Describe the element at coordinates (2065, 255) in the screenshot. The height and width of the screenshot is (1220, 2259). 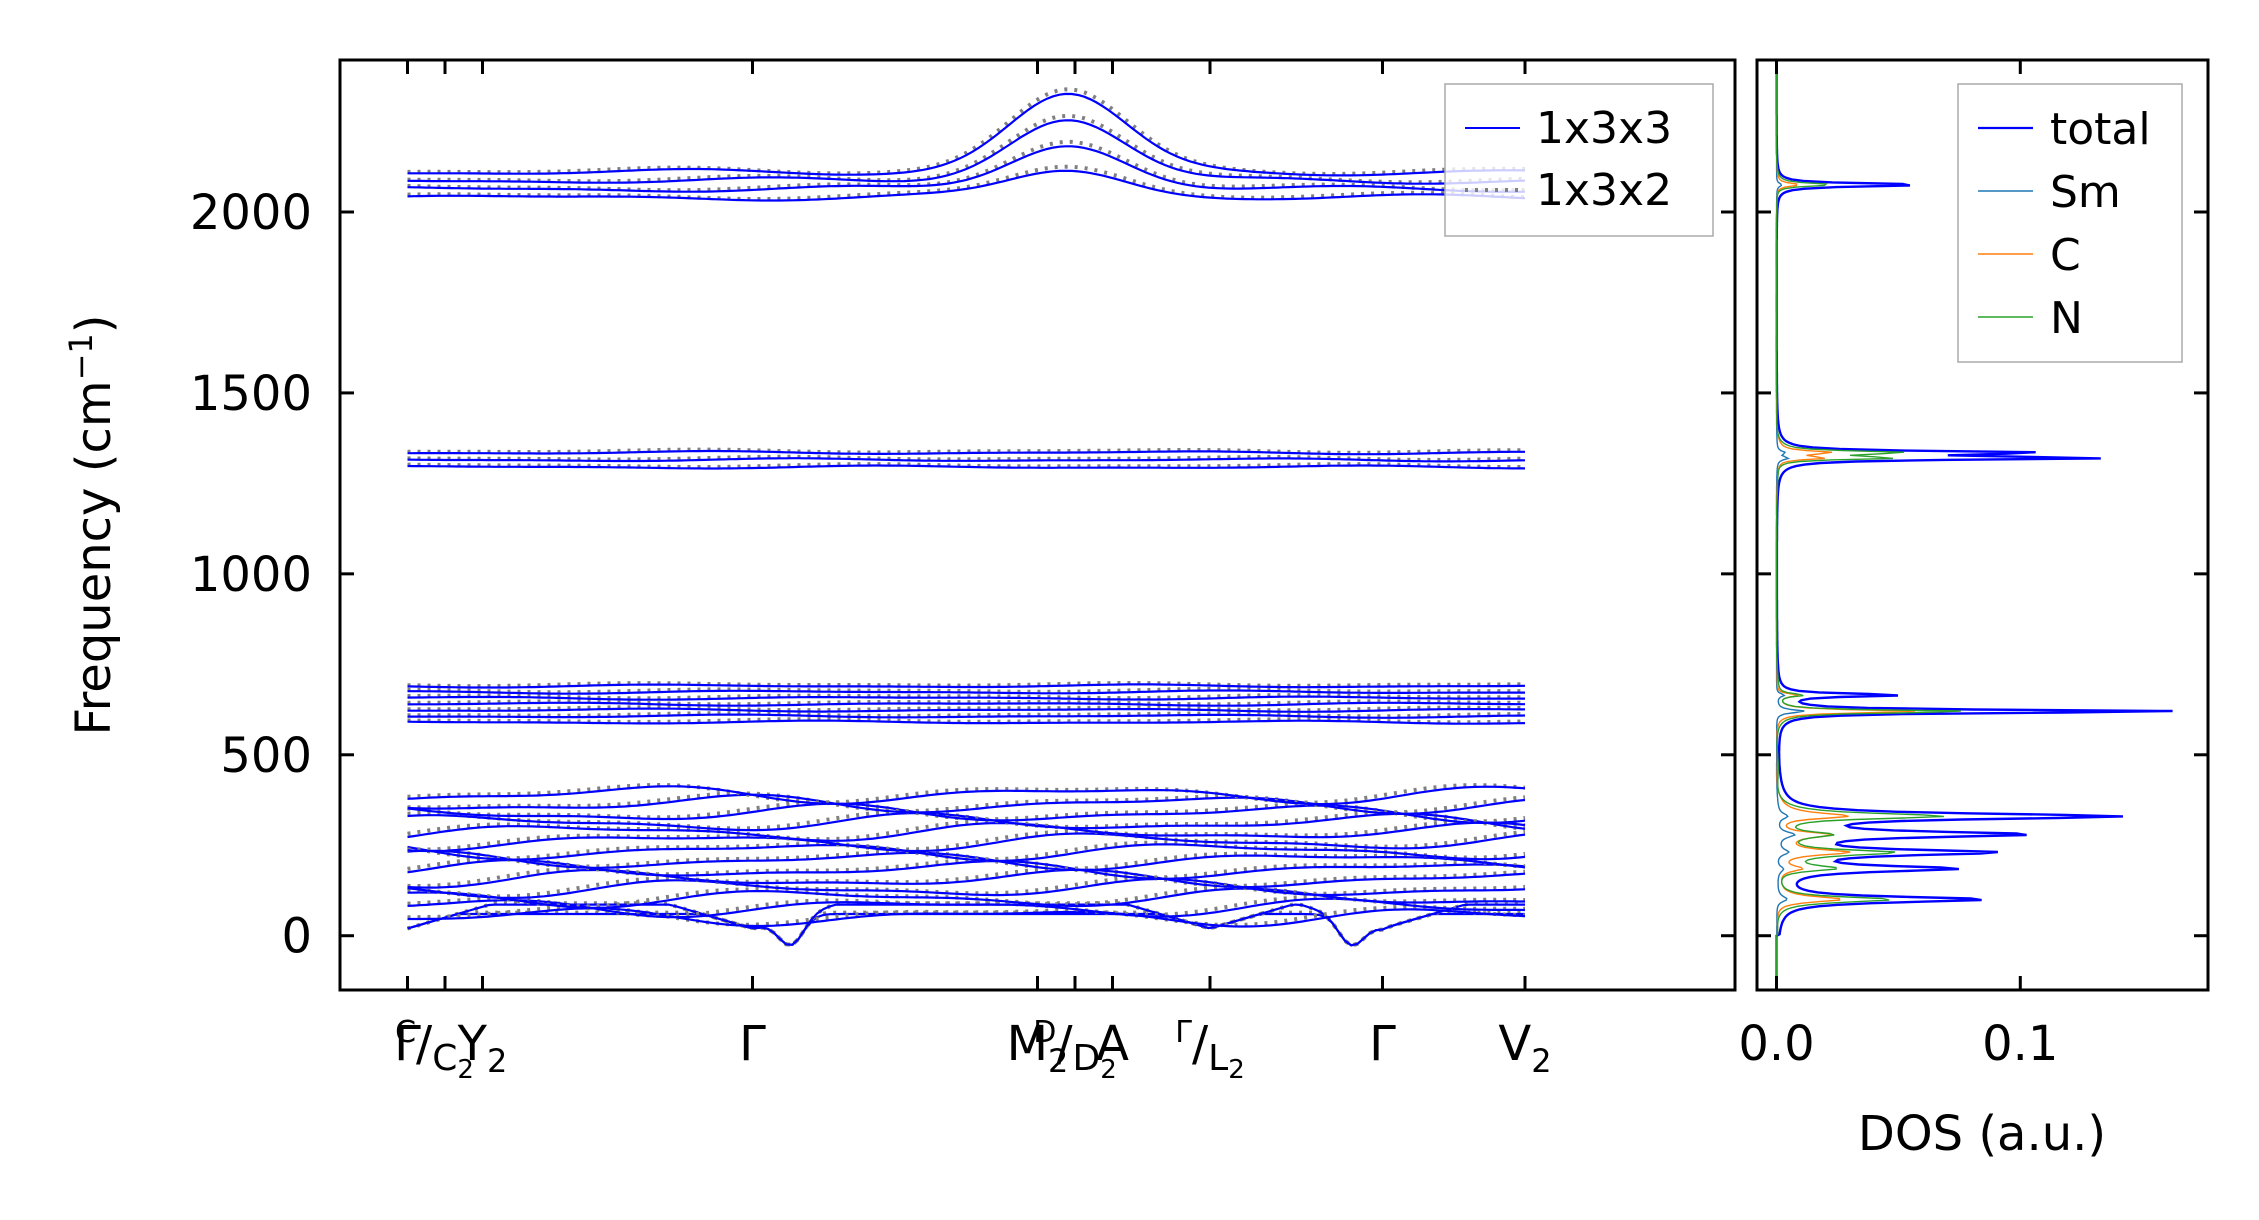
I see `dos-legend-label-C: C` at that location.